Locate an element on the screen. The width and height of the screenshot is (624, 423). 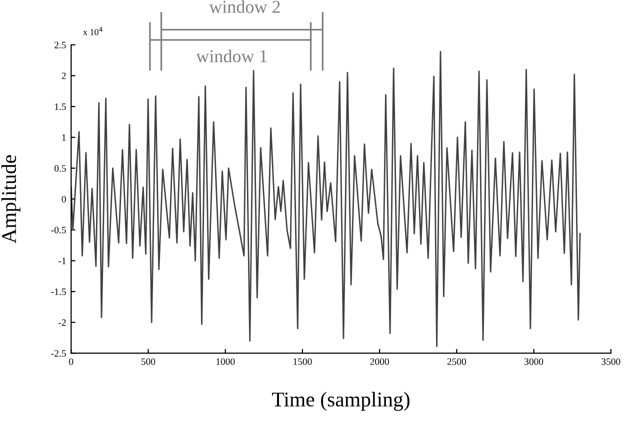
y-tick-label: 0 is located at coordinates (64, 199).